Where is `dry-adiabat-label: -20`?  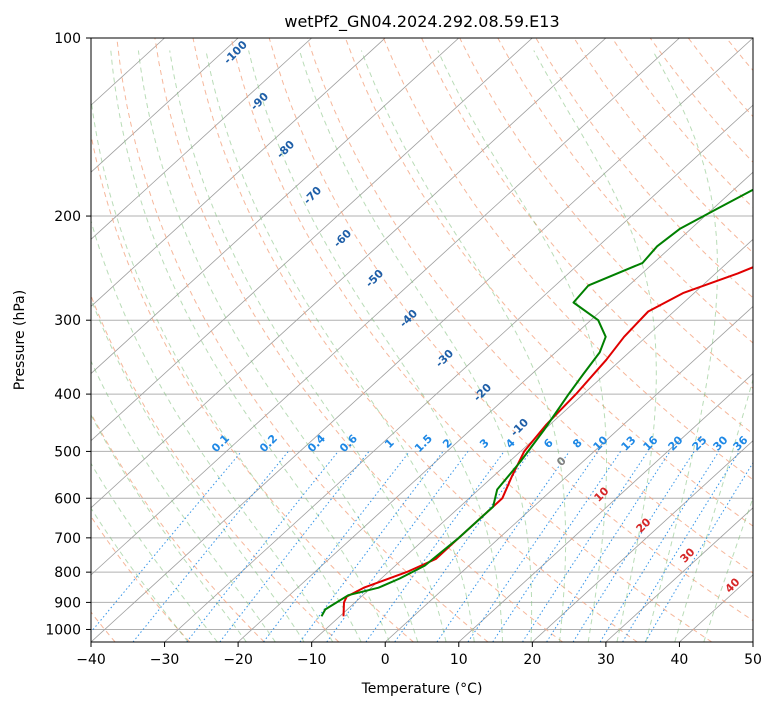
dry-adiabat-label: -20 is located at coordinates (482, 392).